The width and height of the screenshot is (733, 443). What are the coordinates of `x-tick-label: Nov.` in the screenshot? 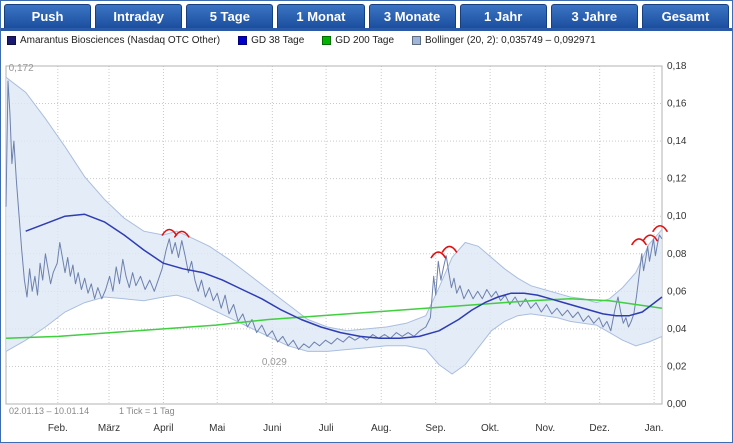 It's located at (545, 428).